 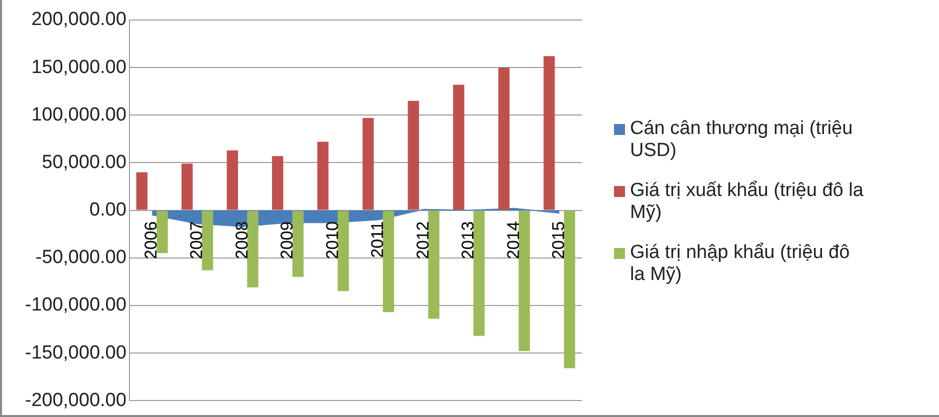 I want to click on x-tick-label: 2011, so click(x=378, y=239).